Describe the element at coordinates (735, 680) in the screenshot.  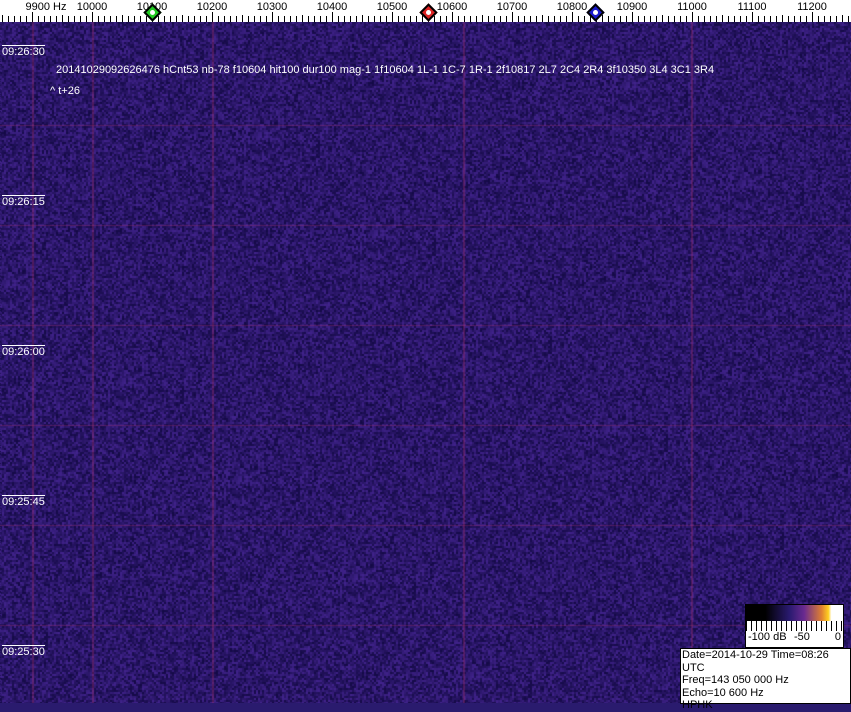
I see `info-freq: Freq=143 050 000 Hz` at that location.